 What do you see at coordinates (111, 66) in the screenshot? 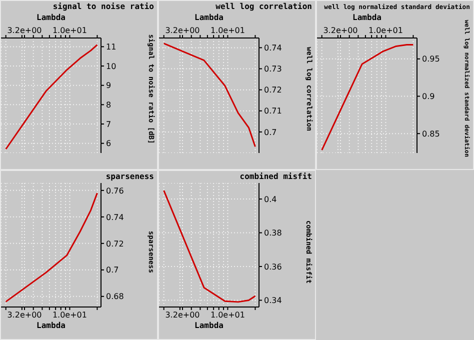
I see `y-tick-label: 10` at bounding box center [111, 66].